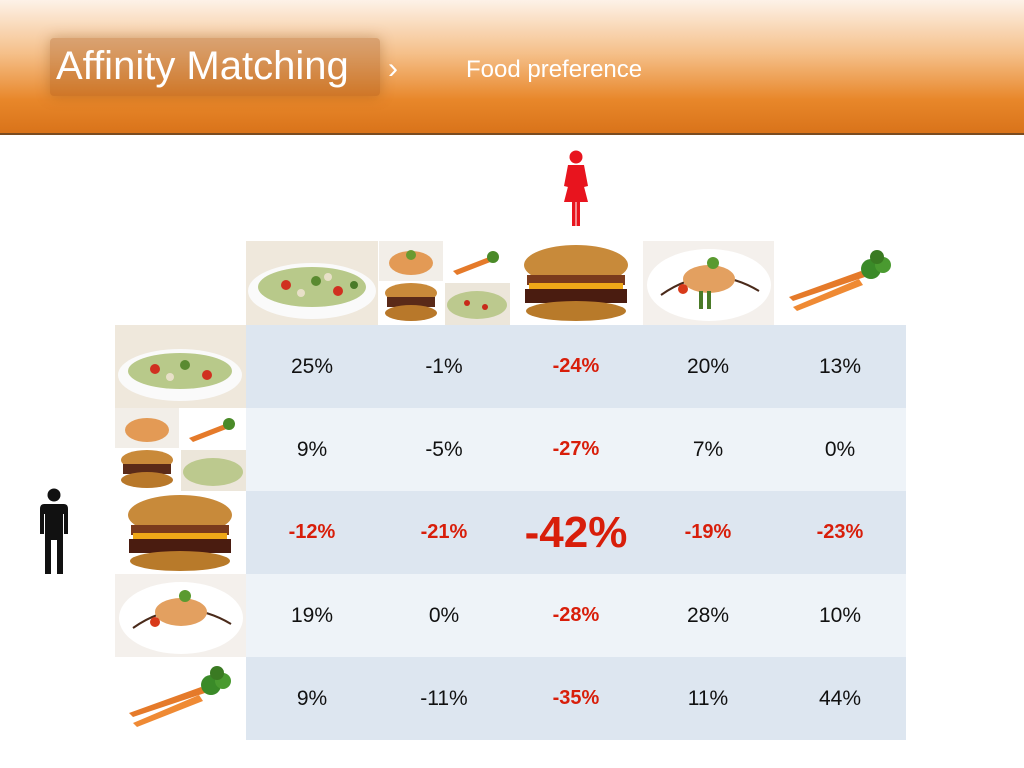 Image resolution: width=1024 pixels, height=768 pixels. I want to click on male-figure-icon, so click(54, 534).